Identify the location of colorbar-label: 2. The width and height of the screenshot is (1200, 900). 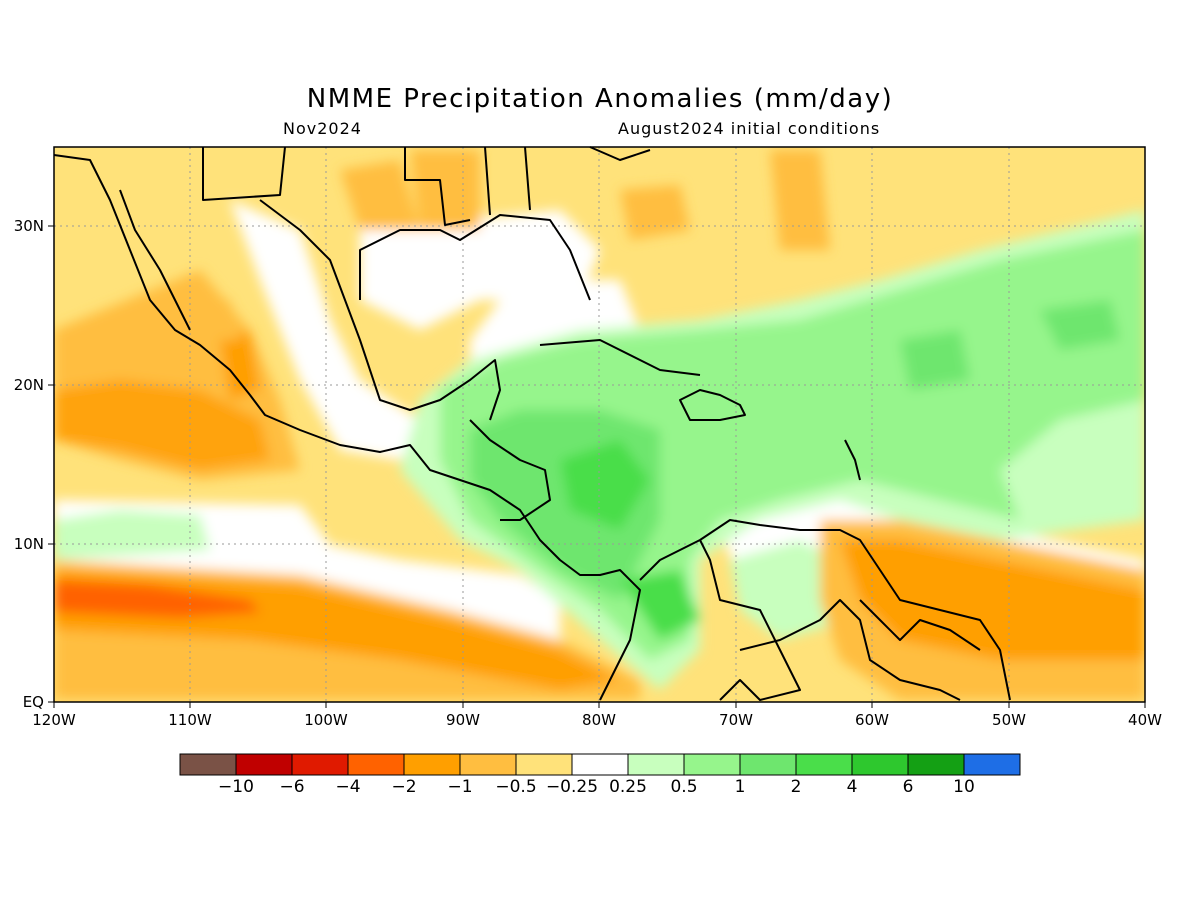
(796, 787).